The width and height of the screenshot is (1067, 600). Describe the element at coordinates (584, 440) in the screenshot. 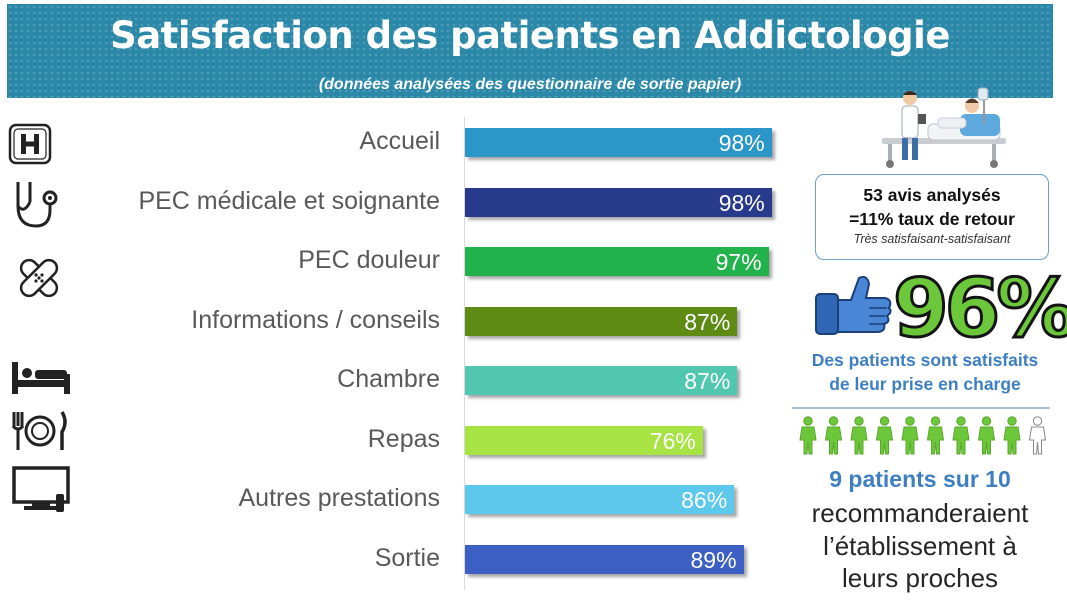

I see `bar: 76%` at that location.